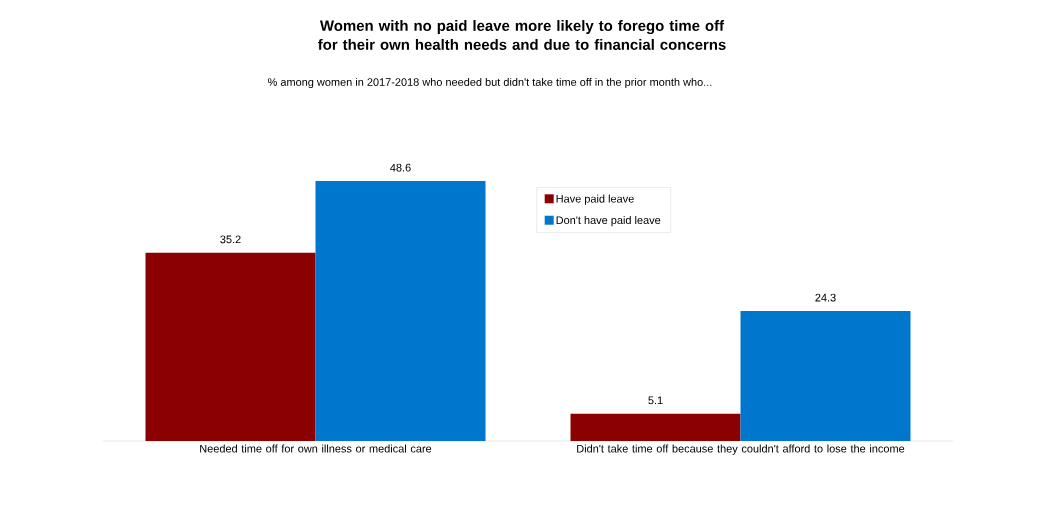  Describe the element at coordinates (230, 239) in the screenshot. I see `data-label: 35.2` at that location.